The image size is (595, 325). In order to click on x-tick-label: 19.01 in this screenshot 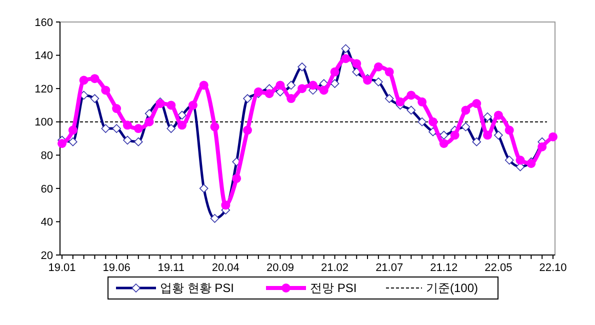, I will do `click(62, 268)`.